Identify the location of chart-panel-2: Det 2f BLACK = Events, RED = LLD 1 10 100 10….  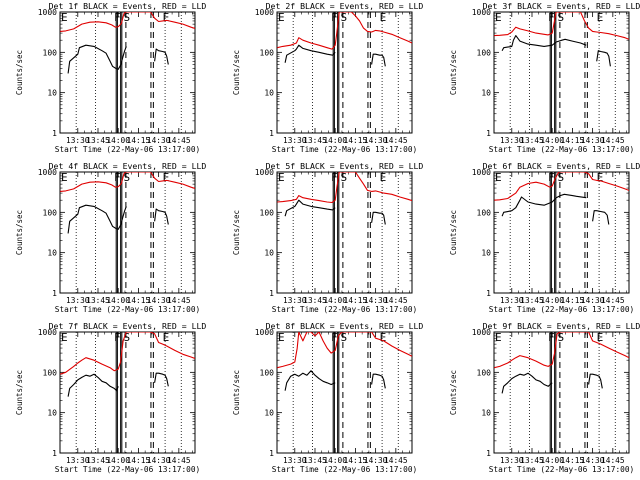
(327, 77).